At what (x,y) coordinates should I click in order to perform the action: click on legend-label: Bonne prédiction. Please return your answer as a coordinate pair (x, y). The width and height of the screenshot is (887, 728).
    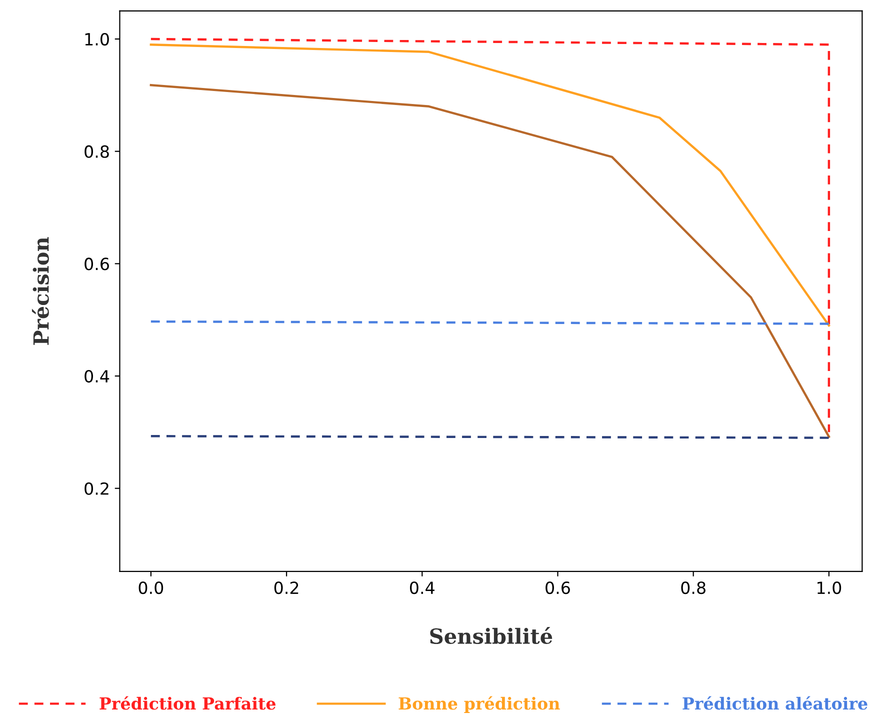
    Looking at the image, I should click on (479, 704).